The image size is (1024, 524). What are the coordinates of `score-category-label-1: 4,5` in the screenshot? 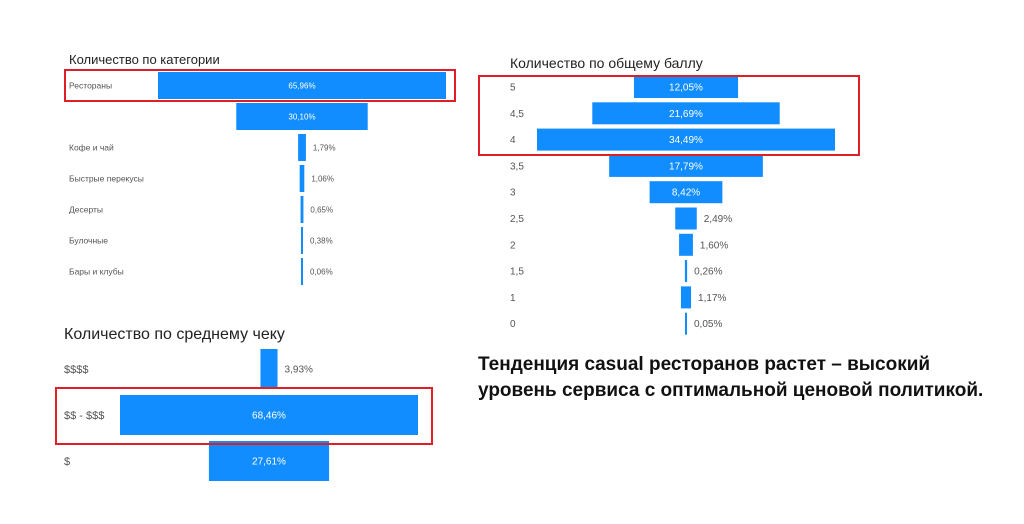 It's located at (517, 114).